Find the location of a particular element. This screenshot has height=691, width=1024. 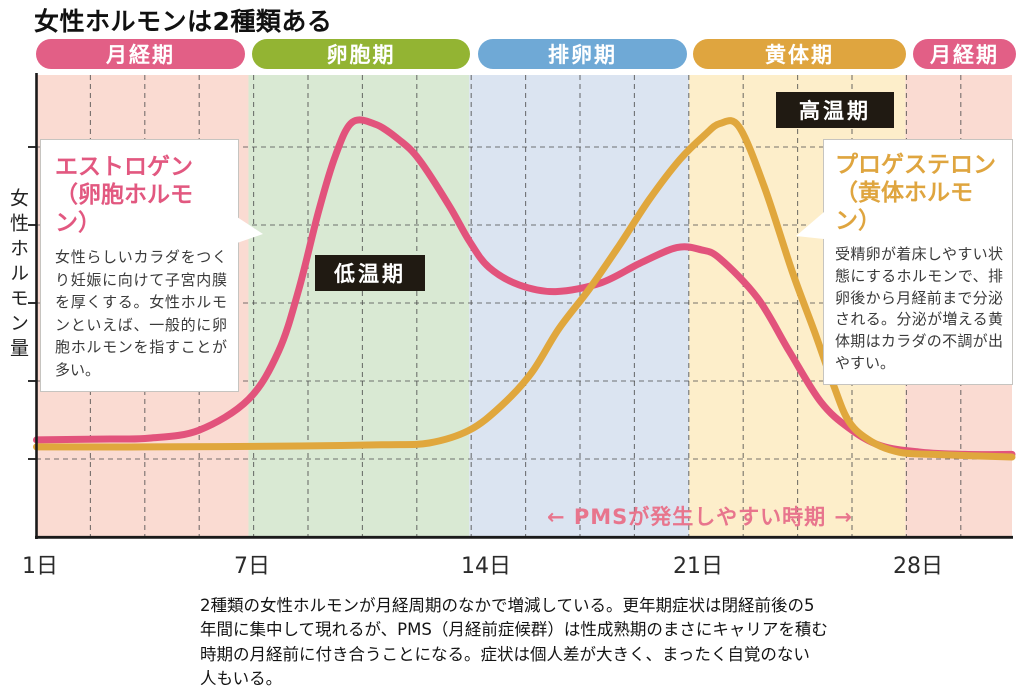

phase-pill-3: 排卵期 is located at coordinates (582, 54).